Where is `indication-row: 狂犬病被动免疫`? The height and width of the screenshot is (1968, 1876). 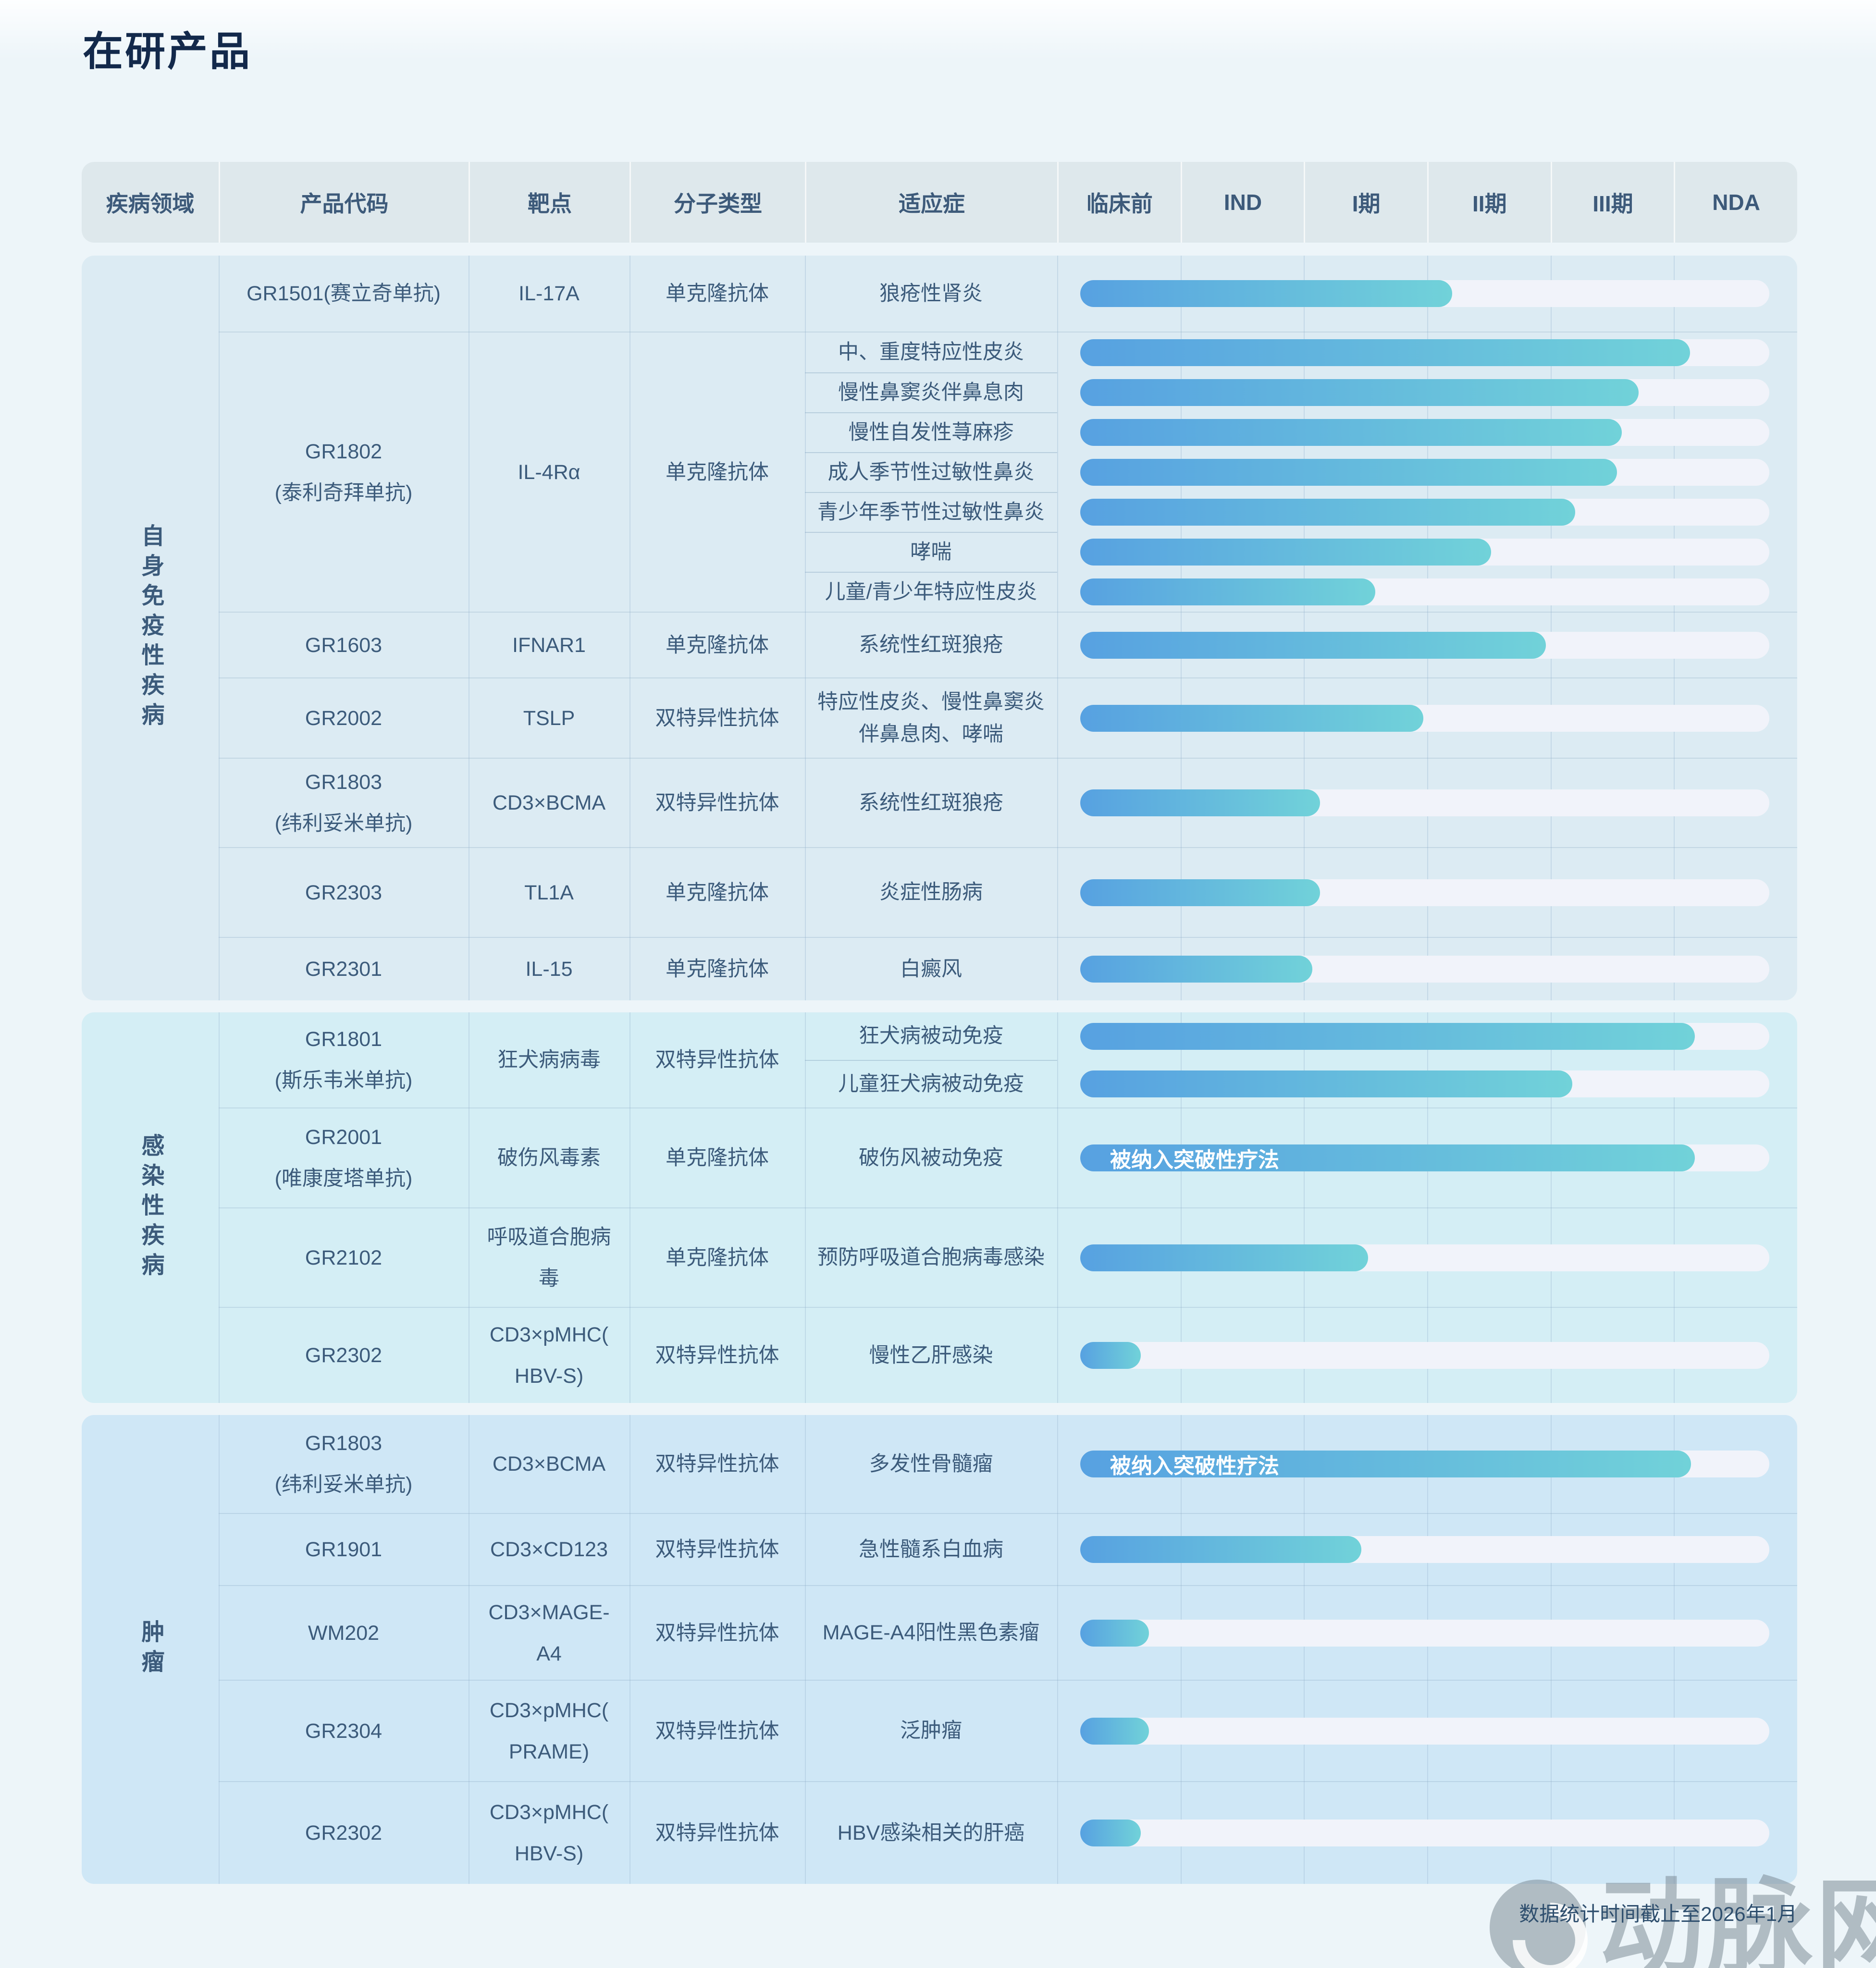 indication-row: 狂犬病被动免疫 is located at coordinates (1301, 1036).